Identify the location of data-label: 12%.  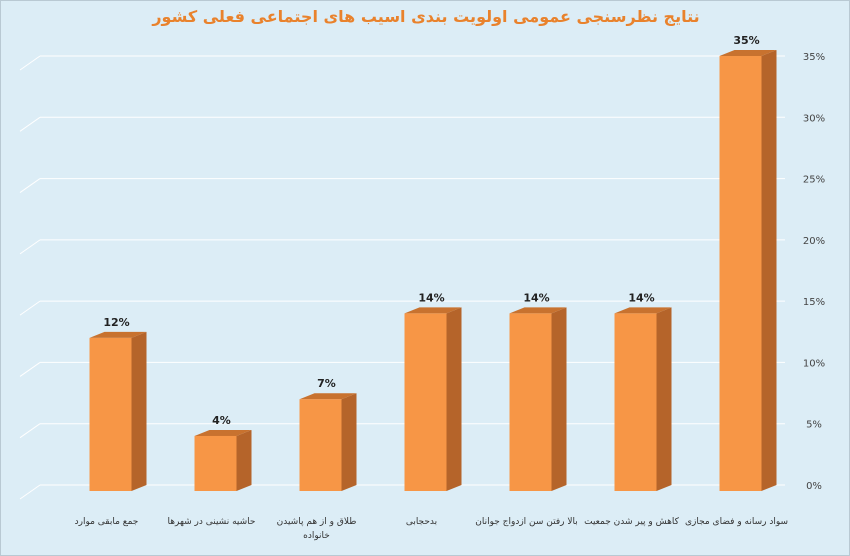
(116, 322).